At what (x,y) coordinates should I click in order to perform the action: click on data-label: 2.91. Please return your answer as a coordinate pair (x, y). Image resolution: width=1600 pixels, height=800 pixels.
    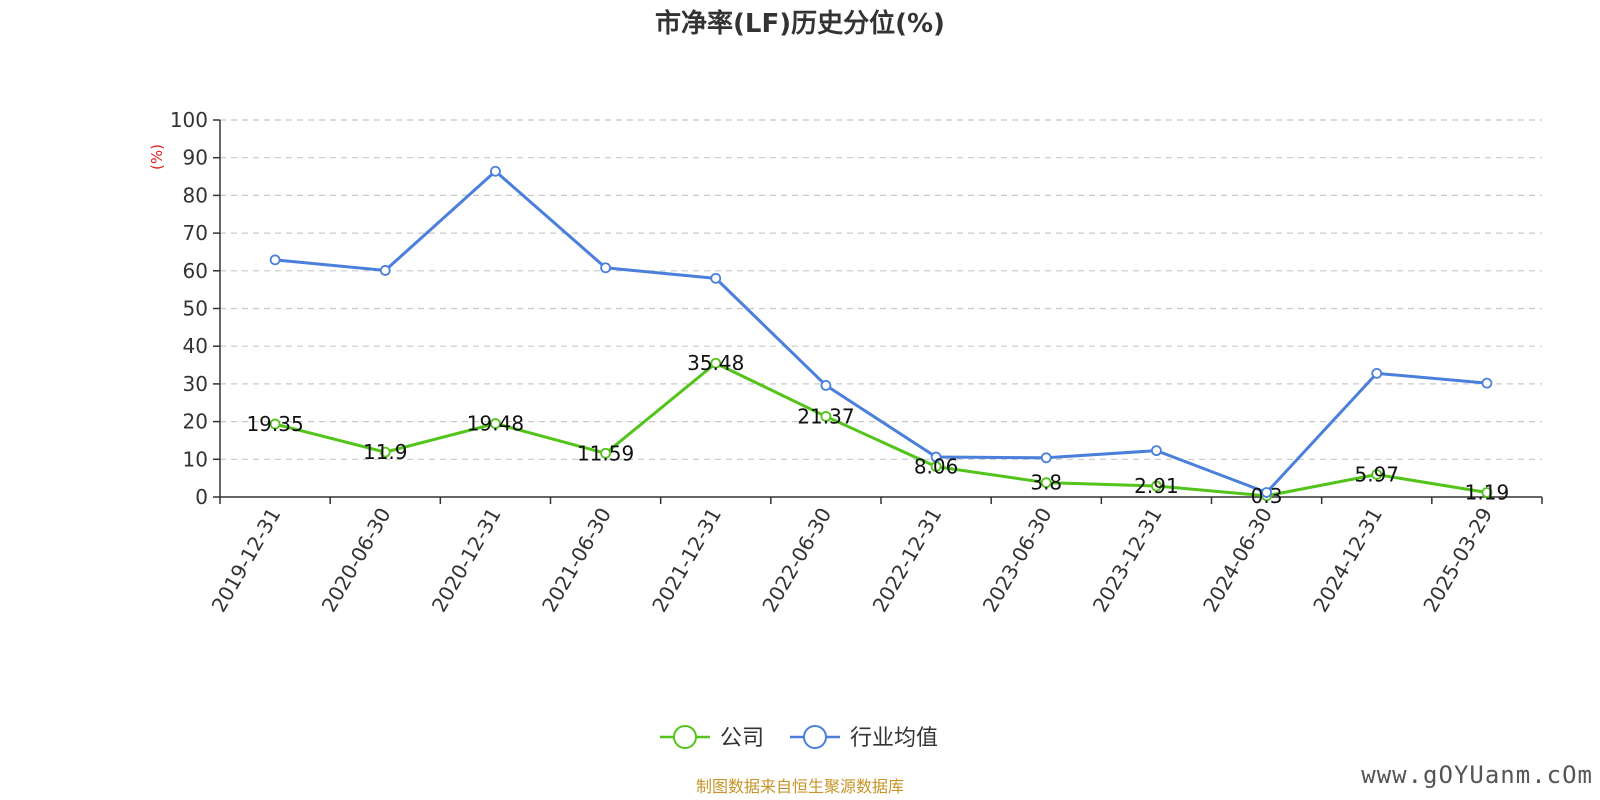
    Looking at the image, I should click on (1156, 486).